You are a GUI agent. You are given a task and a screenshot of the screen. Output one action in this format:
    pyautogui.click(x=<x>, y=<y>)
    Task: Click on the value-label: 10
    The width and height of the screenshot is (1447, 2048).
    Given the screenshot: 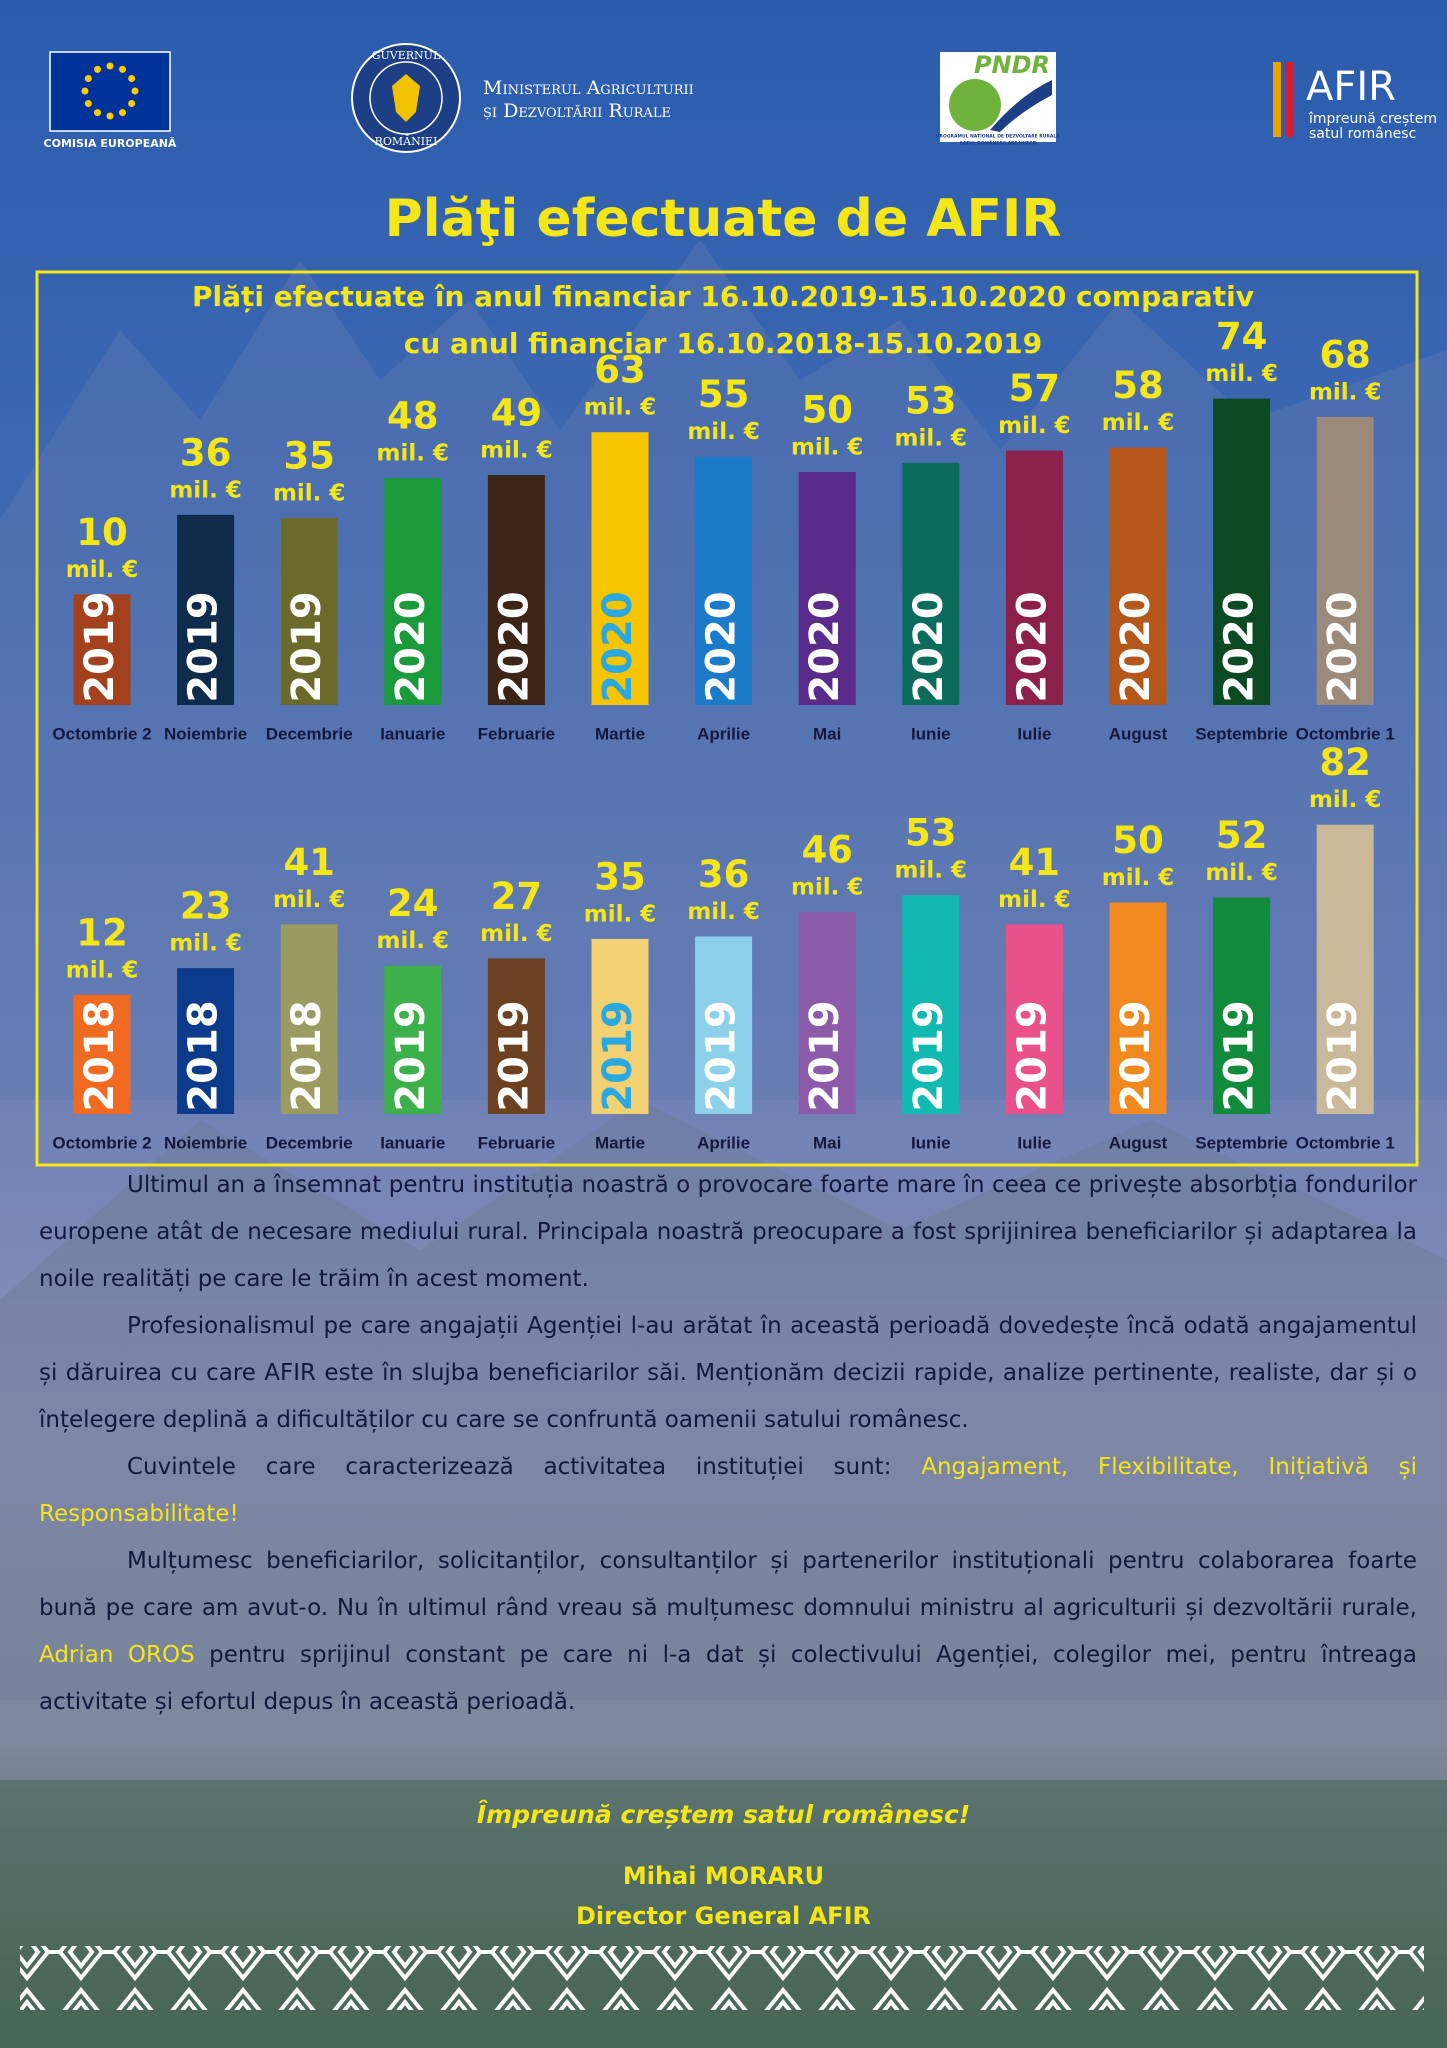 What is the action you would take?
    pyautogui.click(x=102, y=532)
    